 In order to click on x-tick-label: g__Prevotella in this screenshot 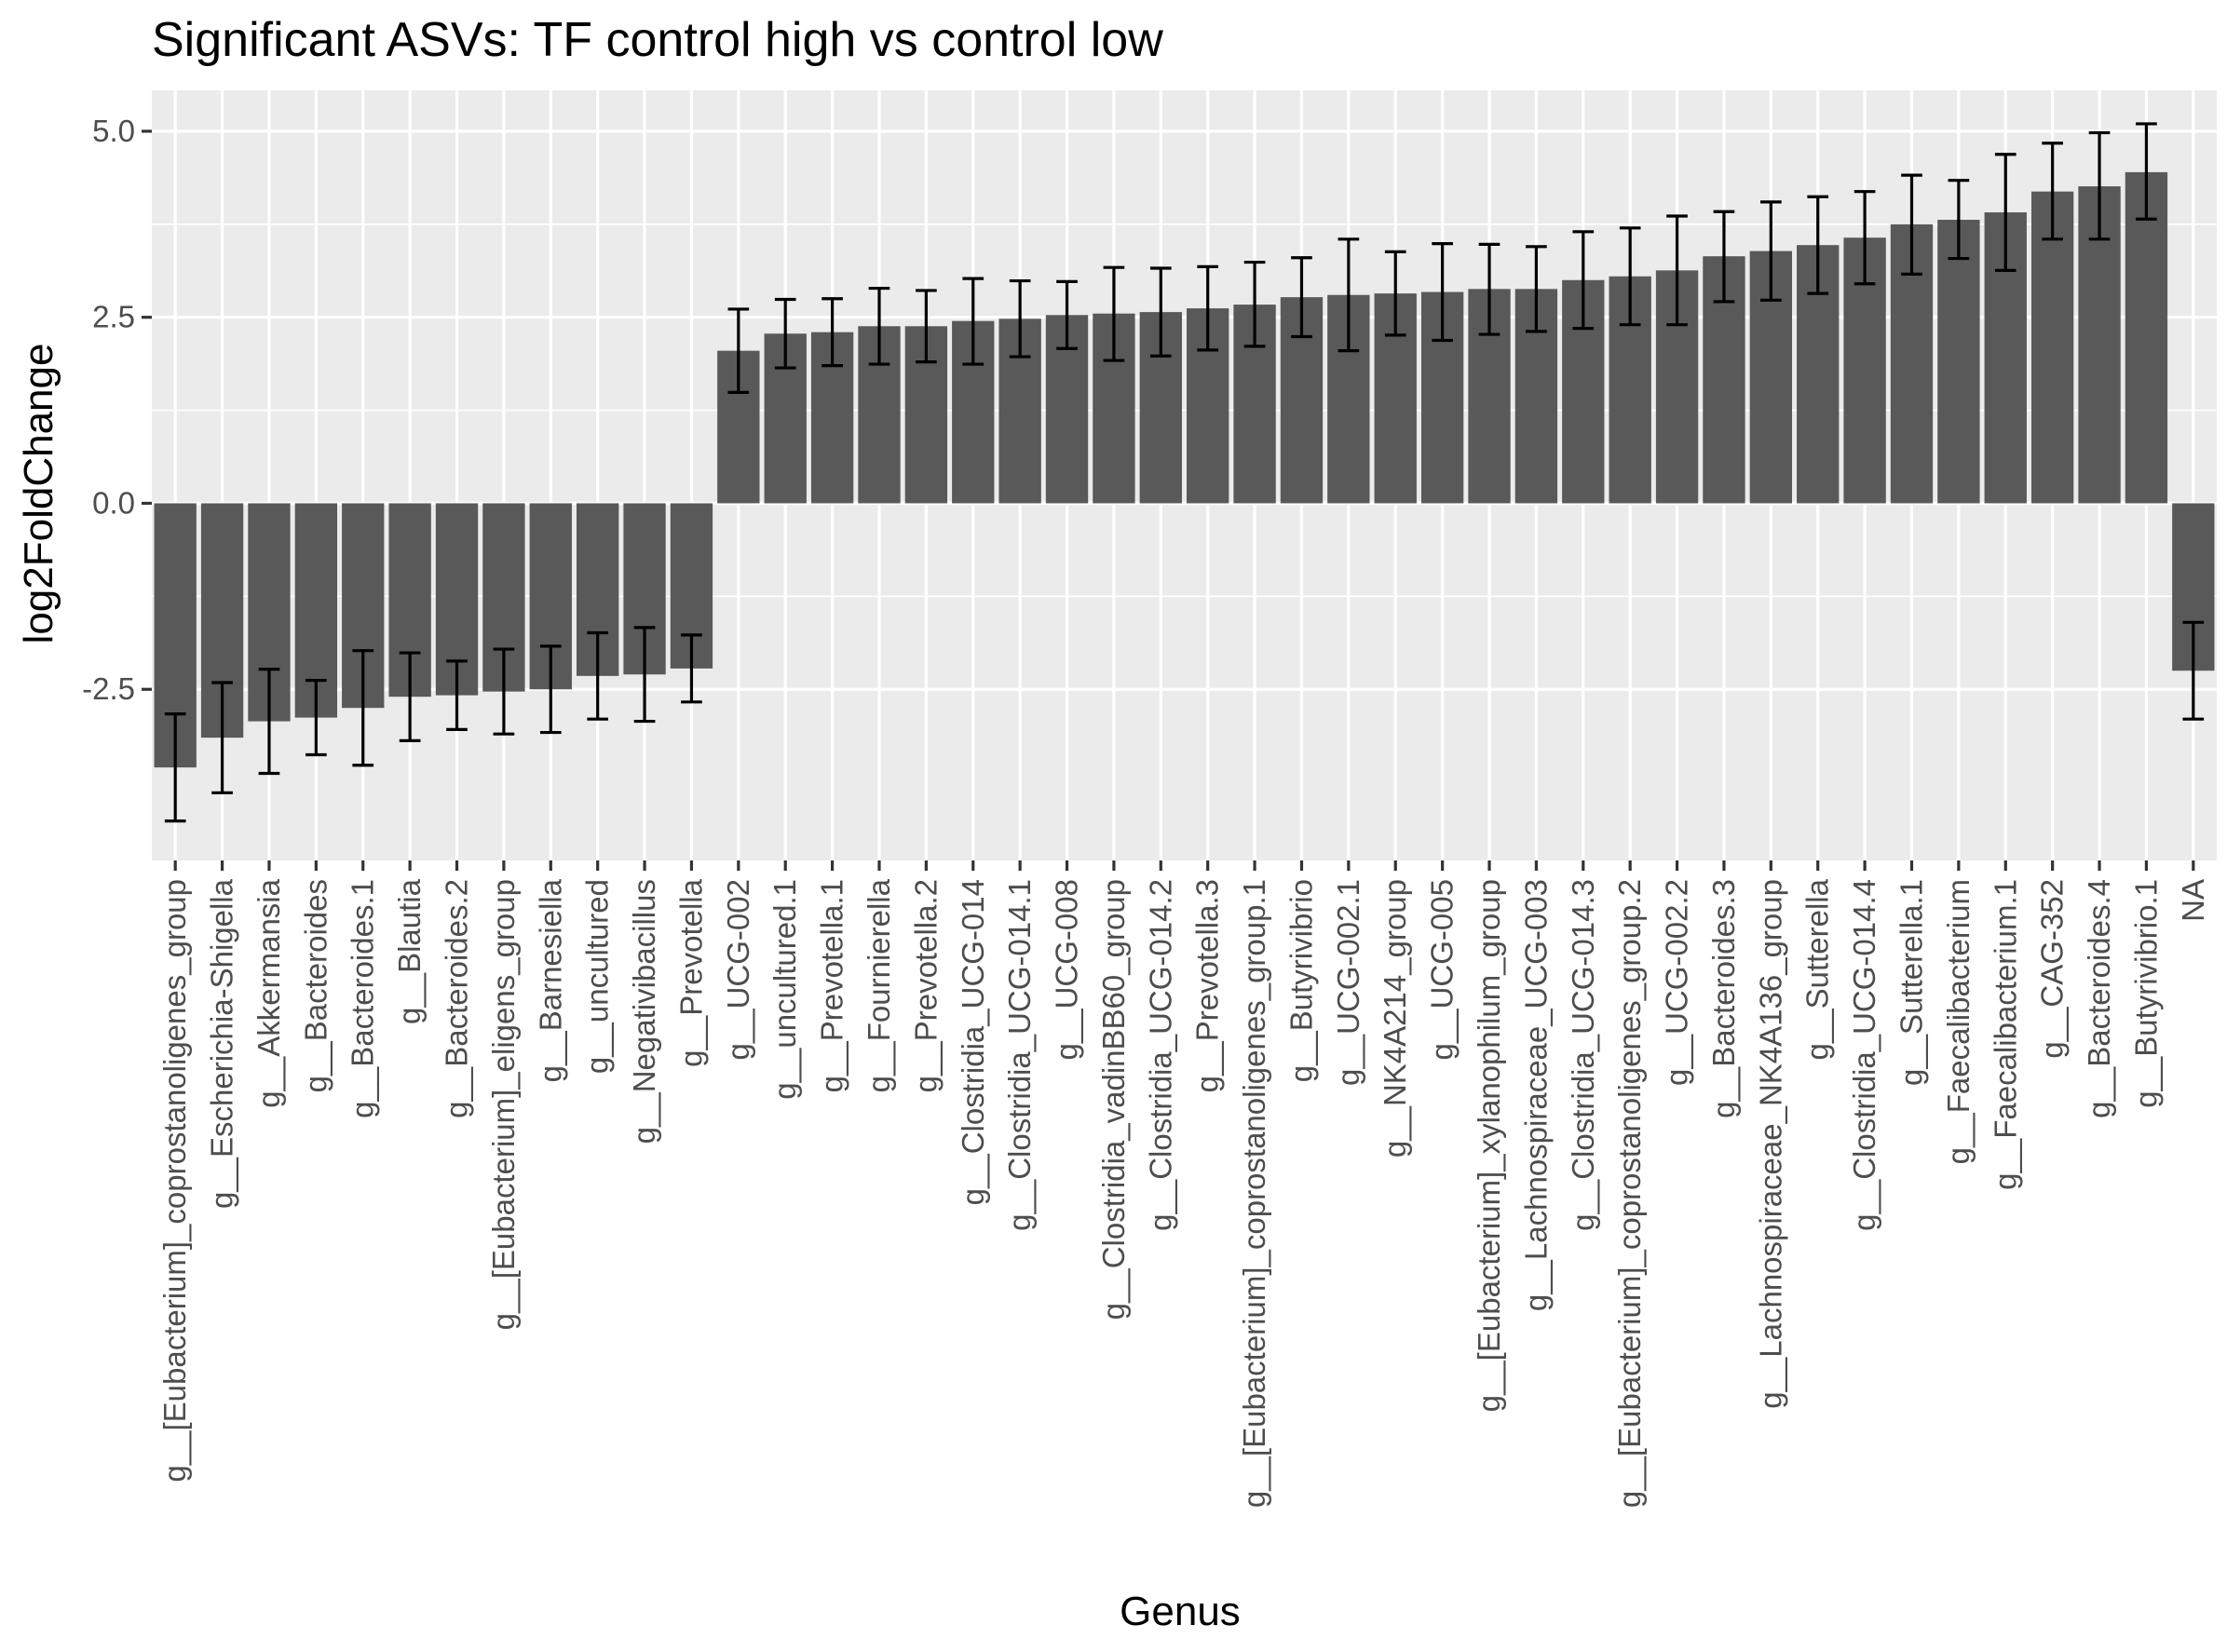, I will do `click(691, 972)`.